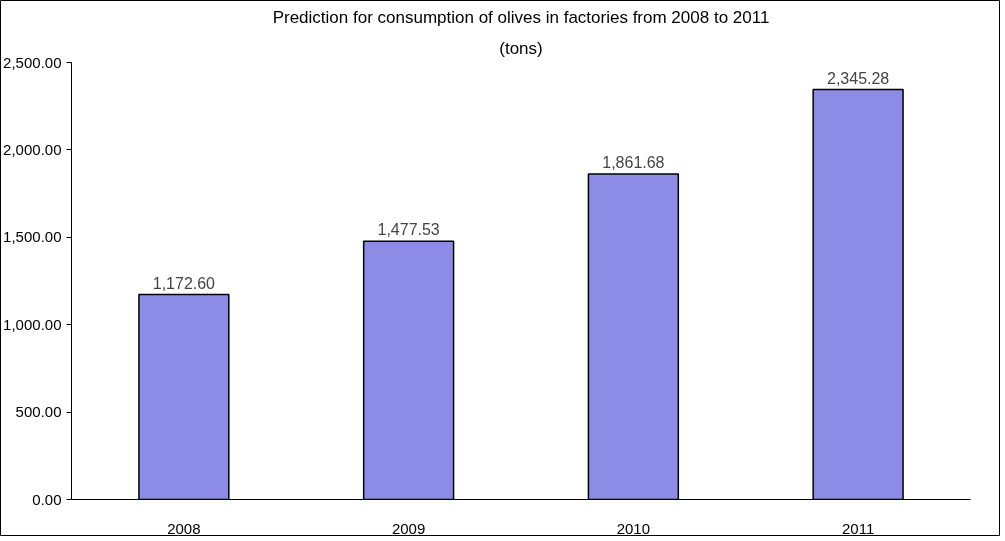  What do you see at coordinates (408, 528) in the screenshot?
I see `x-tick-label: 2009` at bounding box center [408, 528].